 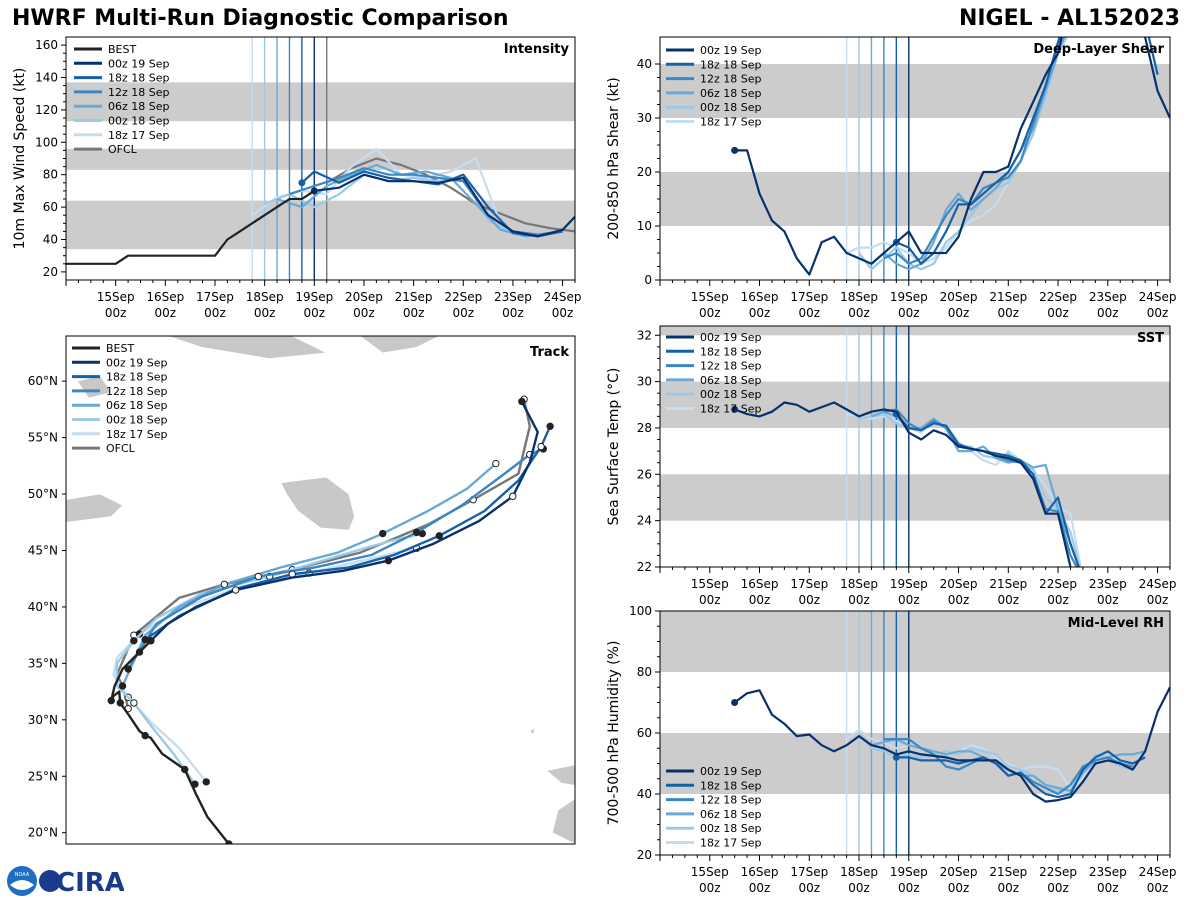 I want to click on rh-series-18z-18-sep, so click(x=1021, y=774).